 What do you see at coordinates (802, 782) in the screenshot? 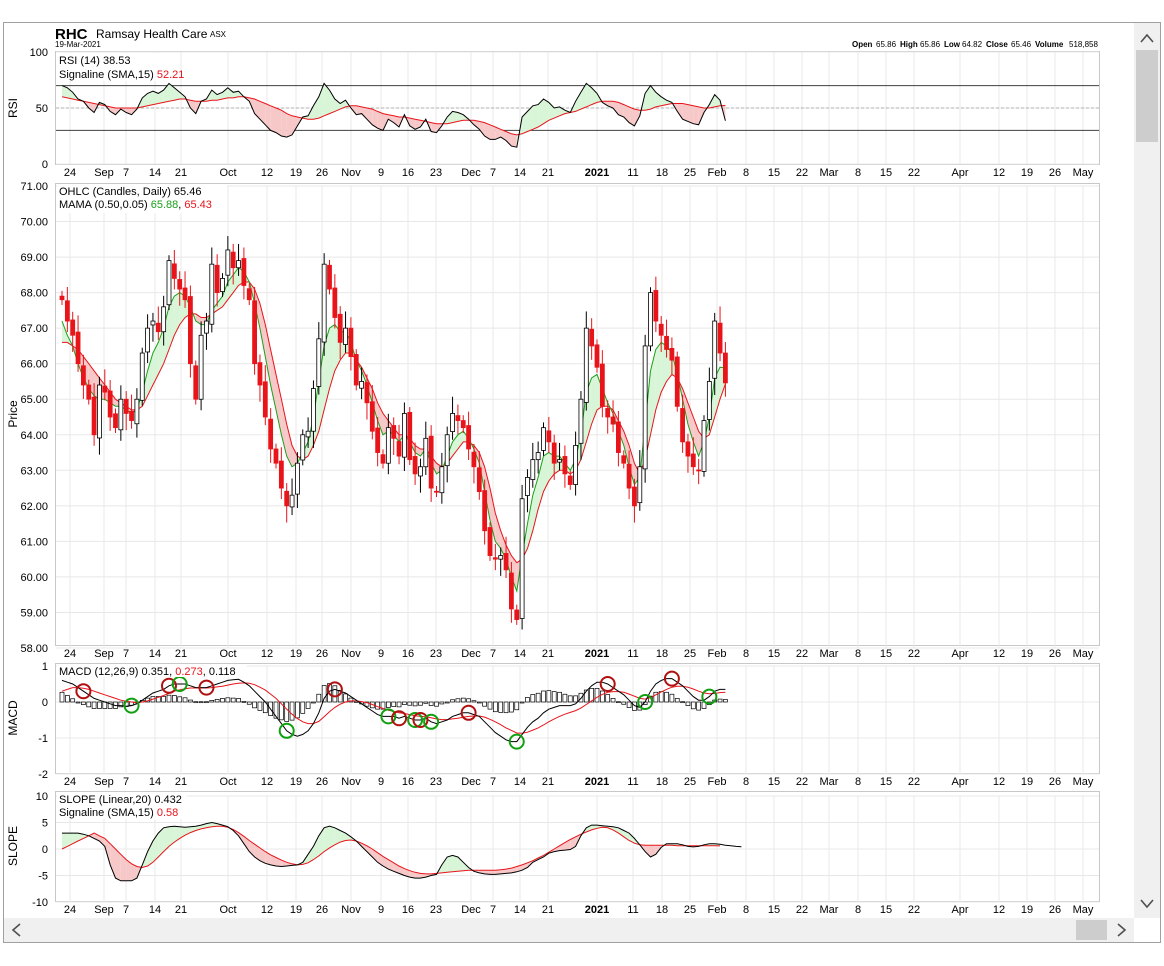
I see `x-tick-label: 22` at bounding box center [802, 782].